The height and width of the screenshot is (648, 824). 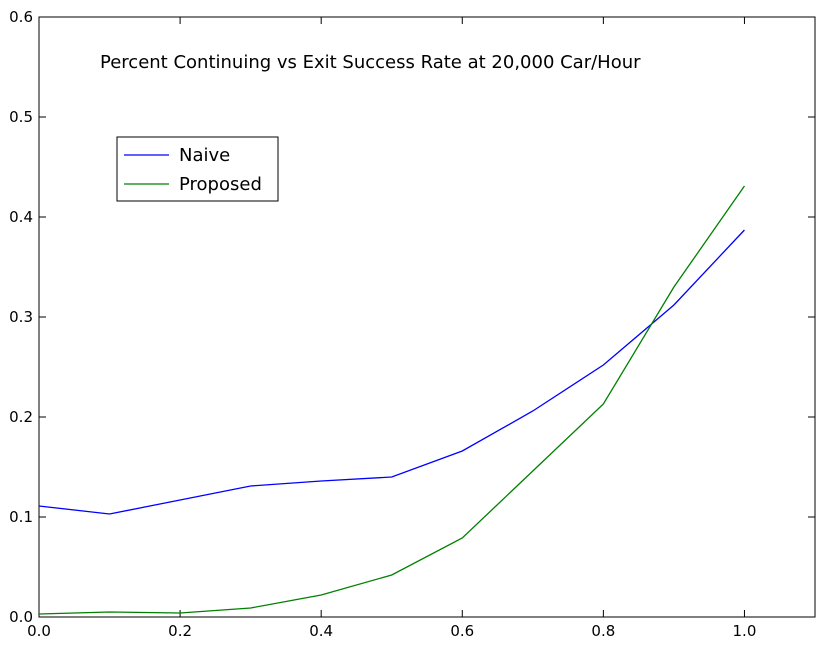 I want to click on y-tick-label: 0.3, so click(x=21, y=317).